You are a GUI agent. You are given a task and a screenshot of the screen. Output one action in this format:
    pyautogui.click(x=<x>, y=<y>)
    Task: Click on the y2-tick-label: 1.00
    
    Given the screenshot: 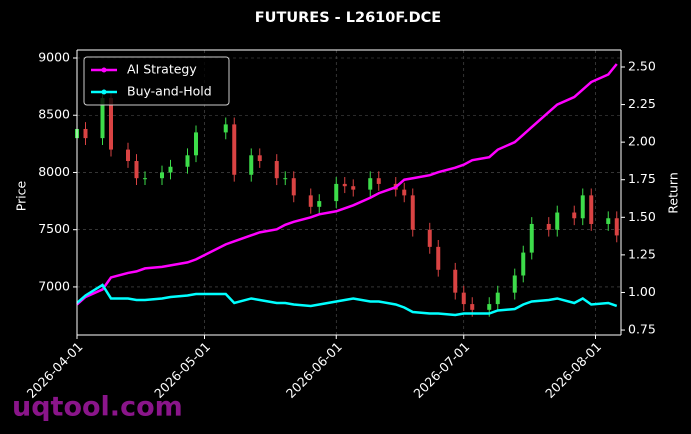 What is the action you would take?
    pyautogui.click(x=642, y=291)
    